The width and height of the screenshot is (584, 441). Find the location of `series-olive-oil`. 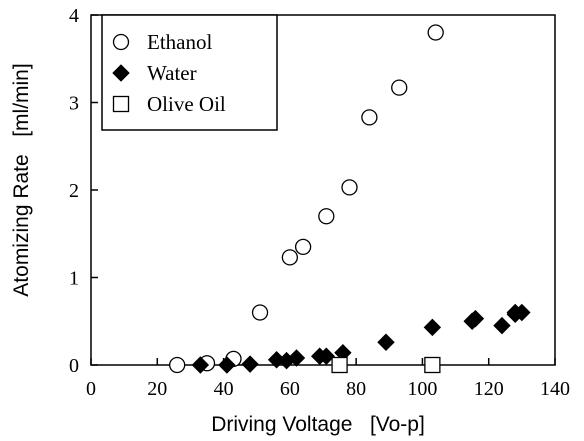

series-olive-oil is located at coordinates (386, 365).